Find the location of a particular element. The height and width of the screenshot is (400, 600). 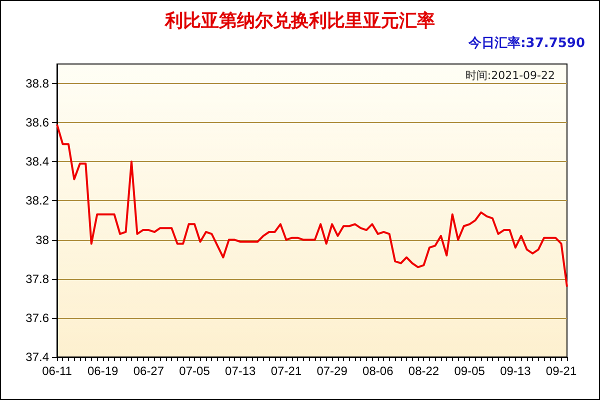

x-tick-label: 06-27 is located at coordinates (148, 371).